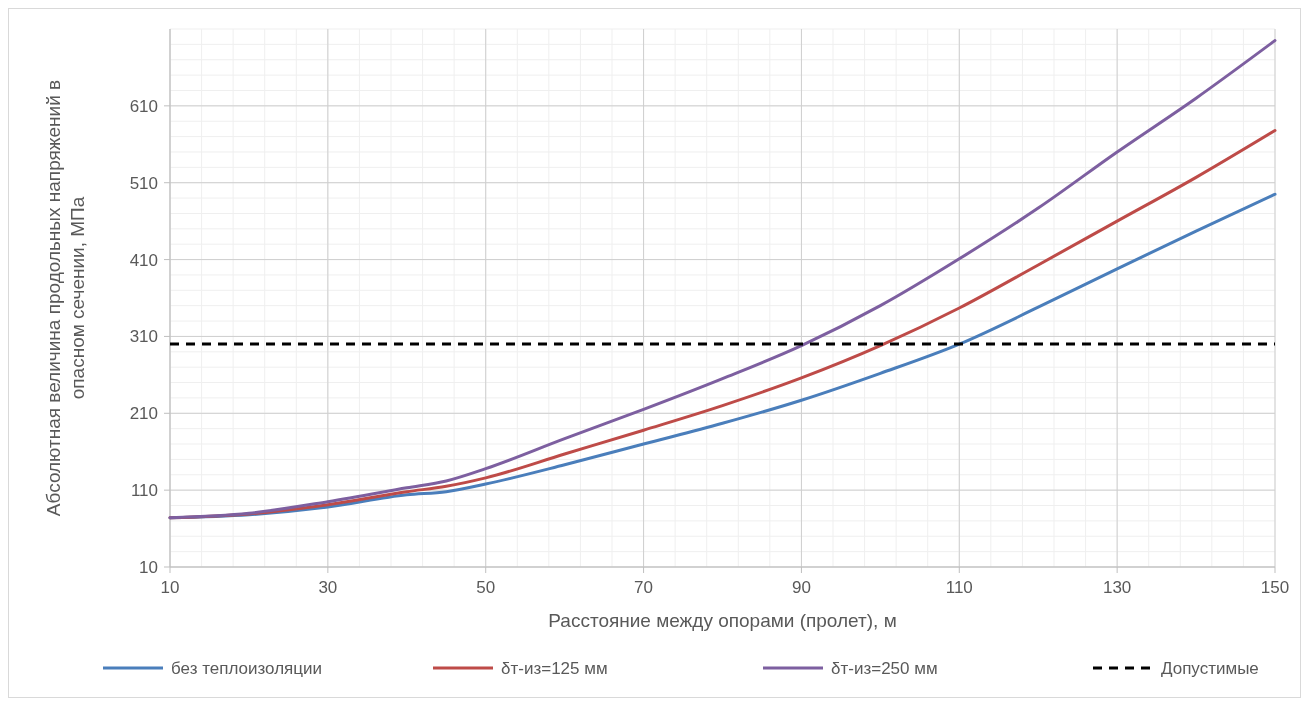 This screenshot has width=1309, height=706. I want to click on legend-label: δт-из=250 мм, so click(884, 668).